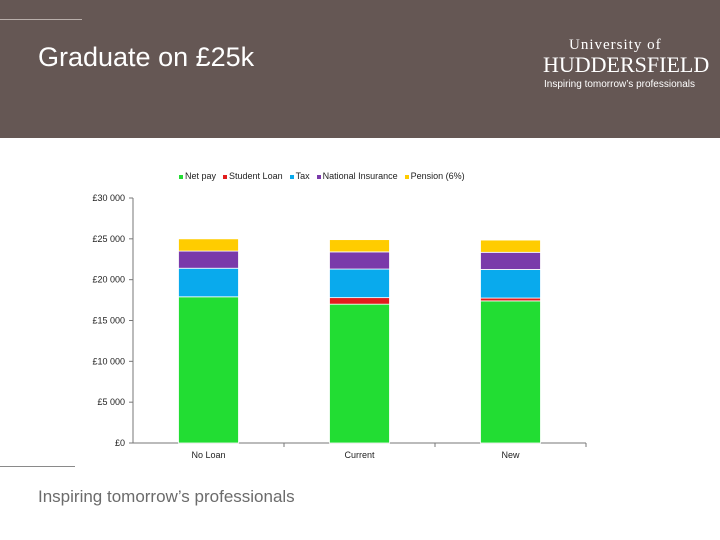 The width and height of the screenshot is (720, 540). I want to click on y-tick-label: £15 000, so click(108, 321).